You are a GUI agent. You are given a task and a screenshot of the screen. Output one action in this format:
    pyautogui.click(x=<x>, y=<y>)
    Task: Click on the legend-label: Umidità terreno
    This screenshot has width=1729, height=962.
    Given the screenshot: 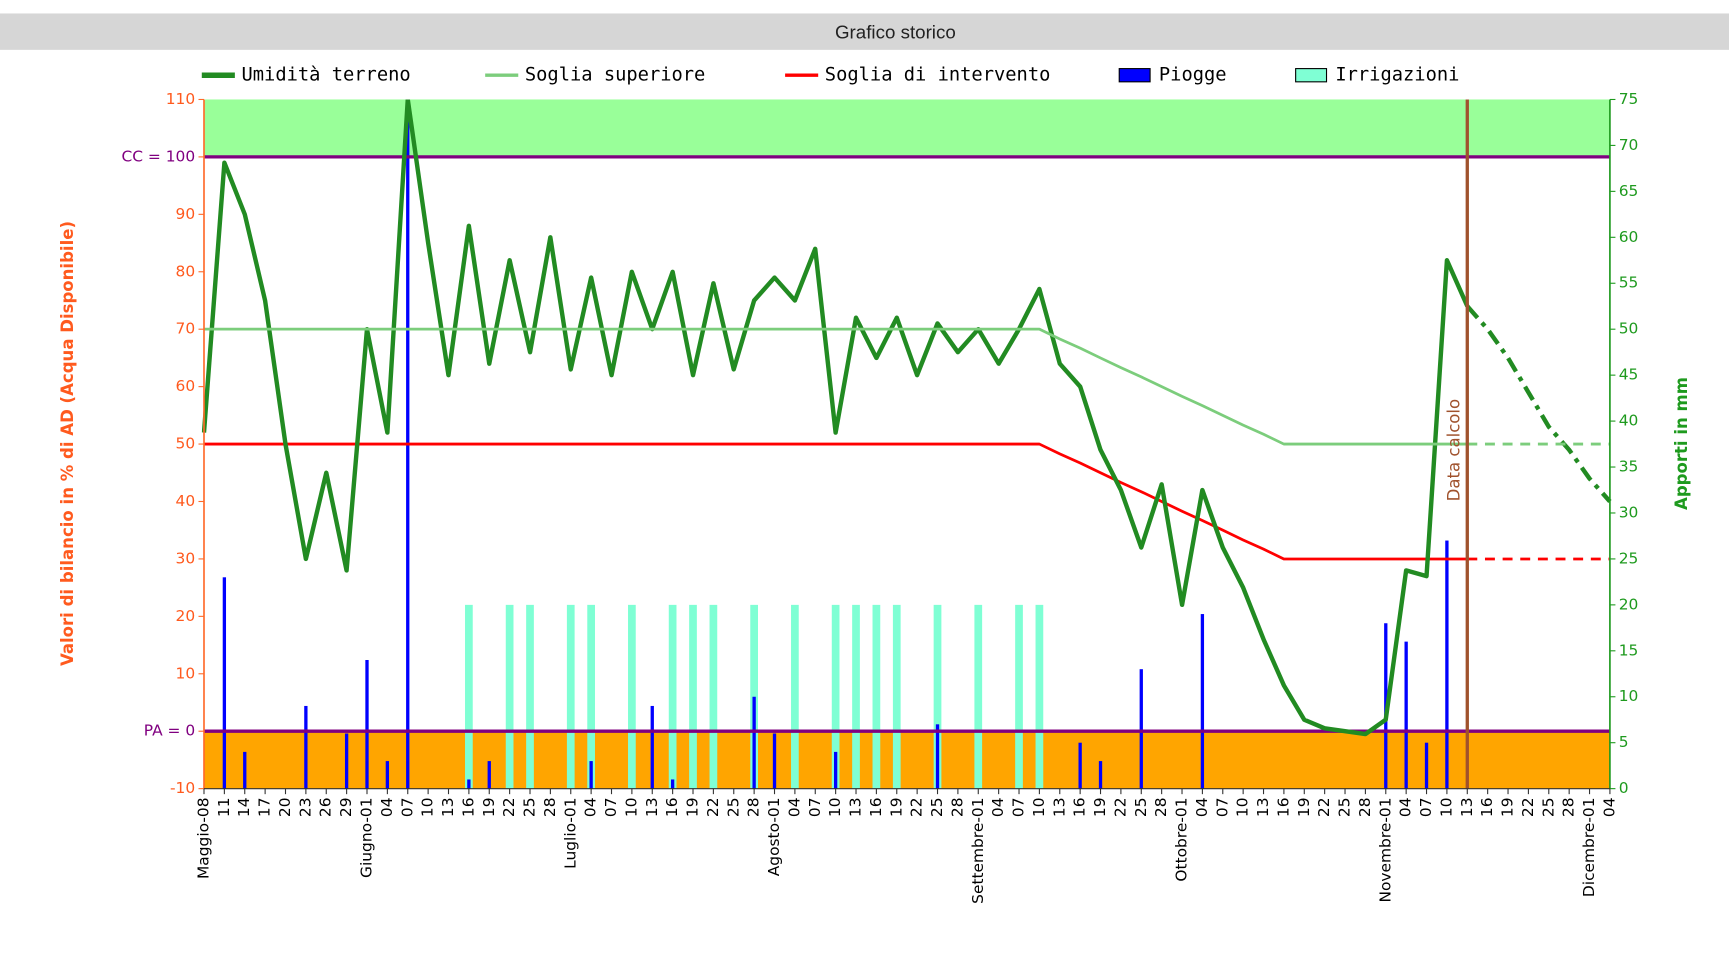 What is the action you would take?
    pyautogui.click(x=325, y=75)
    